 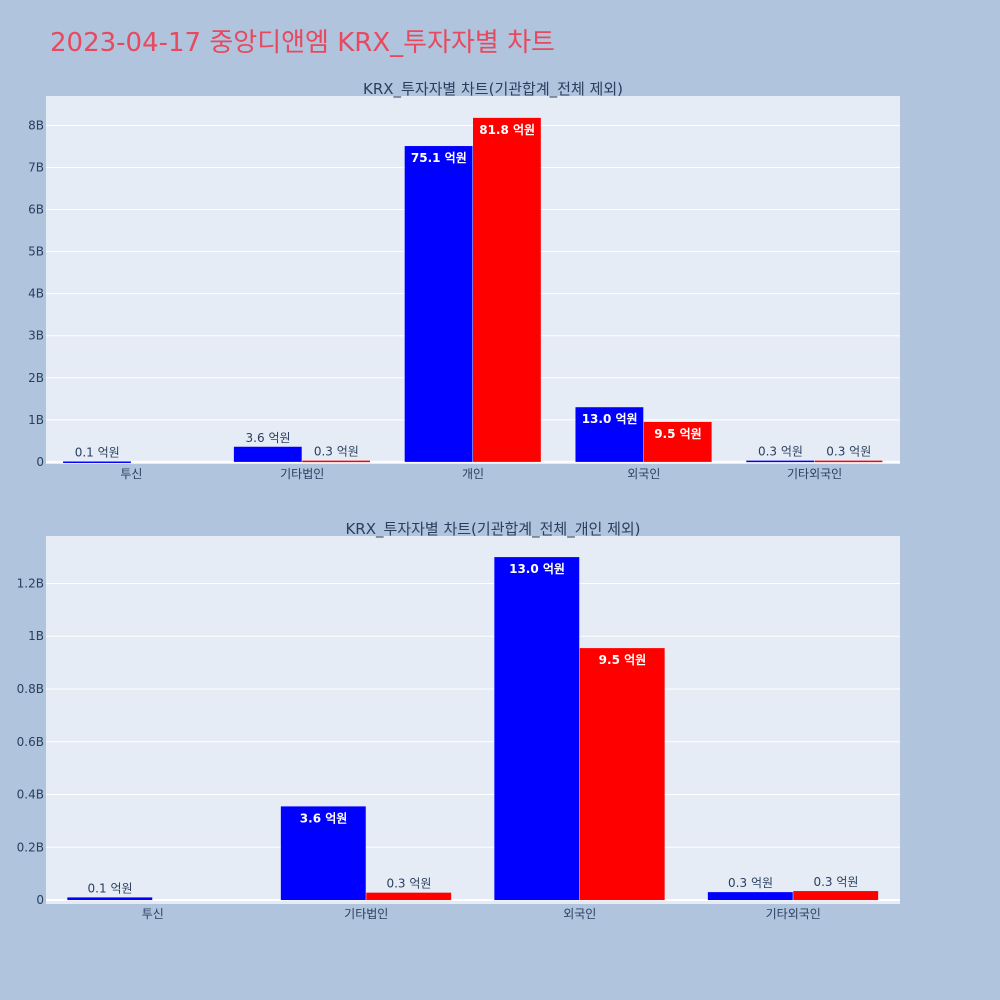 I want to click on page-title: 2023-04-17 중앙디앤엠 KRX_투자자별 차트, so click(x=302, y=43).